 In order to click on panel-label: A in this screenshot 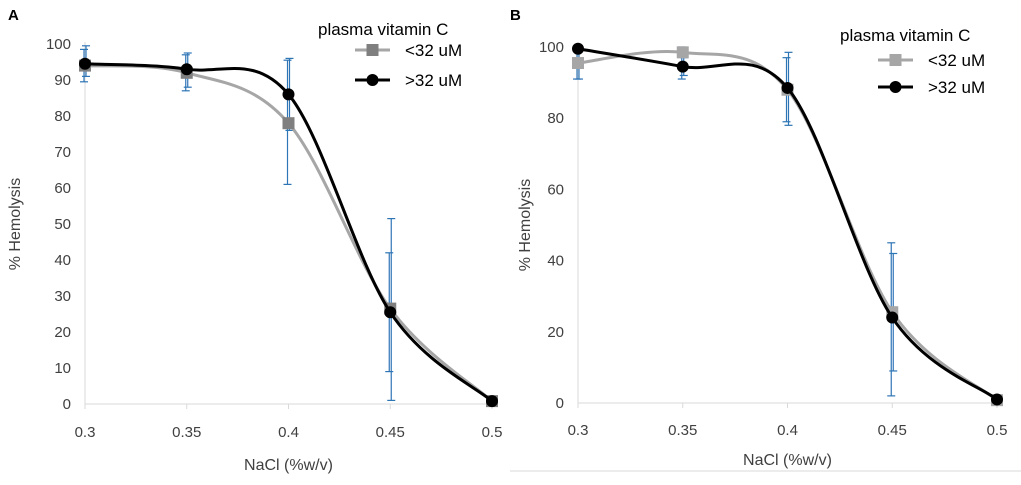, I will do `click(13, 15)`.